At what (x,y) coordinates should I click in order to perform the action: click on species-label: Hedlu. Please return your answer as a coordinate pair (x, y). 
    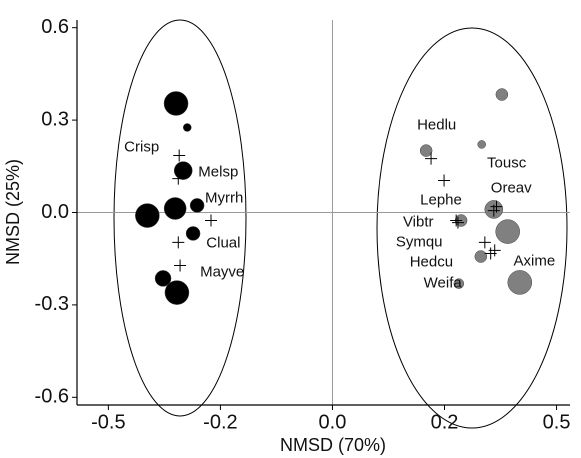
    Looking at the image, I should click on (436, 125).